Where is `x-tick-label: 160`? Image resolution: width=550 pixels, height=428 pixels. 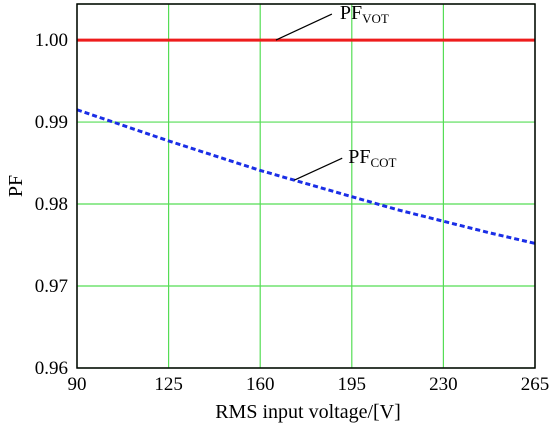 x-tick-label: 160 is located at coordinates (260, 384).